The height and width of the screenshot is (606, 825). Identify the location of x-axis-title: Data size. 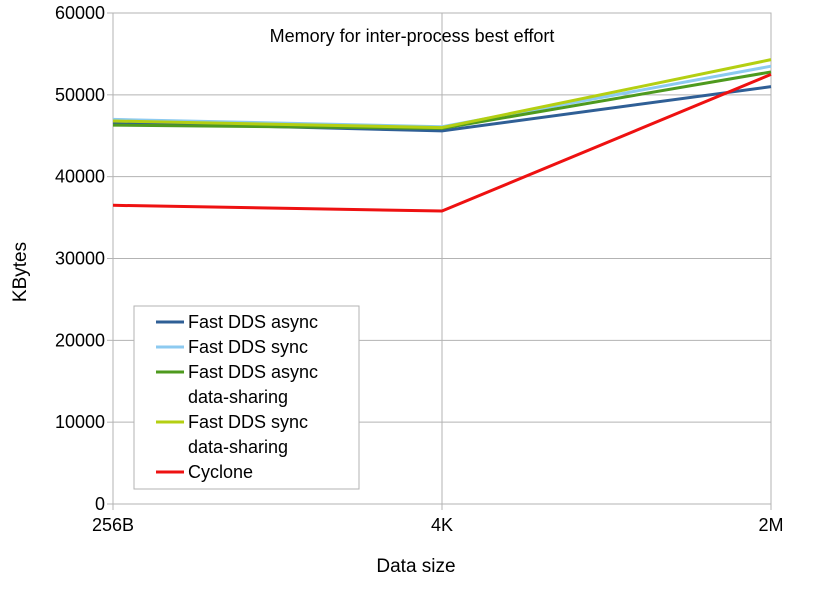
(415, 566).